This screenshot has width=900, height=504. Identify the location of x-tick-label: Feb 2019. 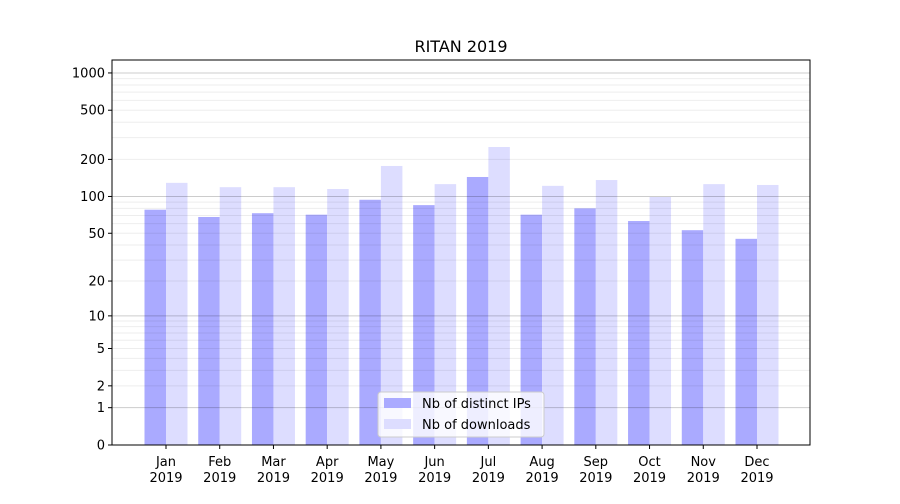
(219, 470).